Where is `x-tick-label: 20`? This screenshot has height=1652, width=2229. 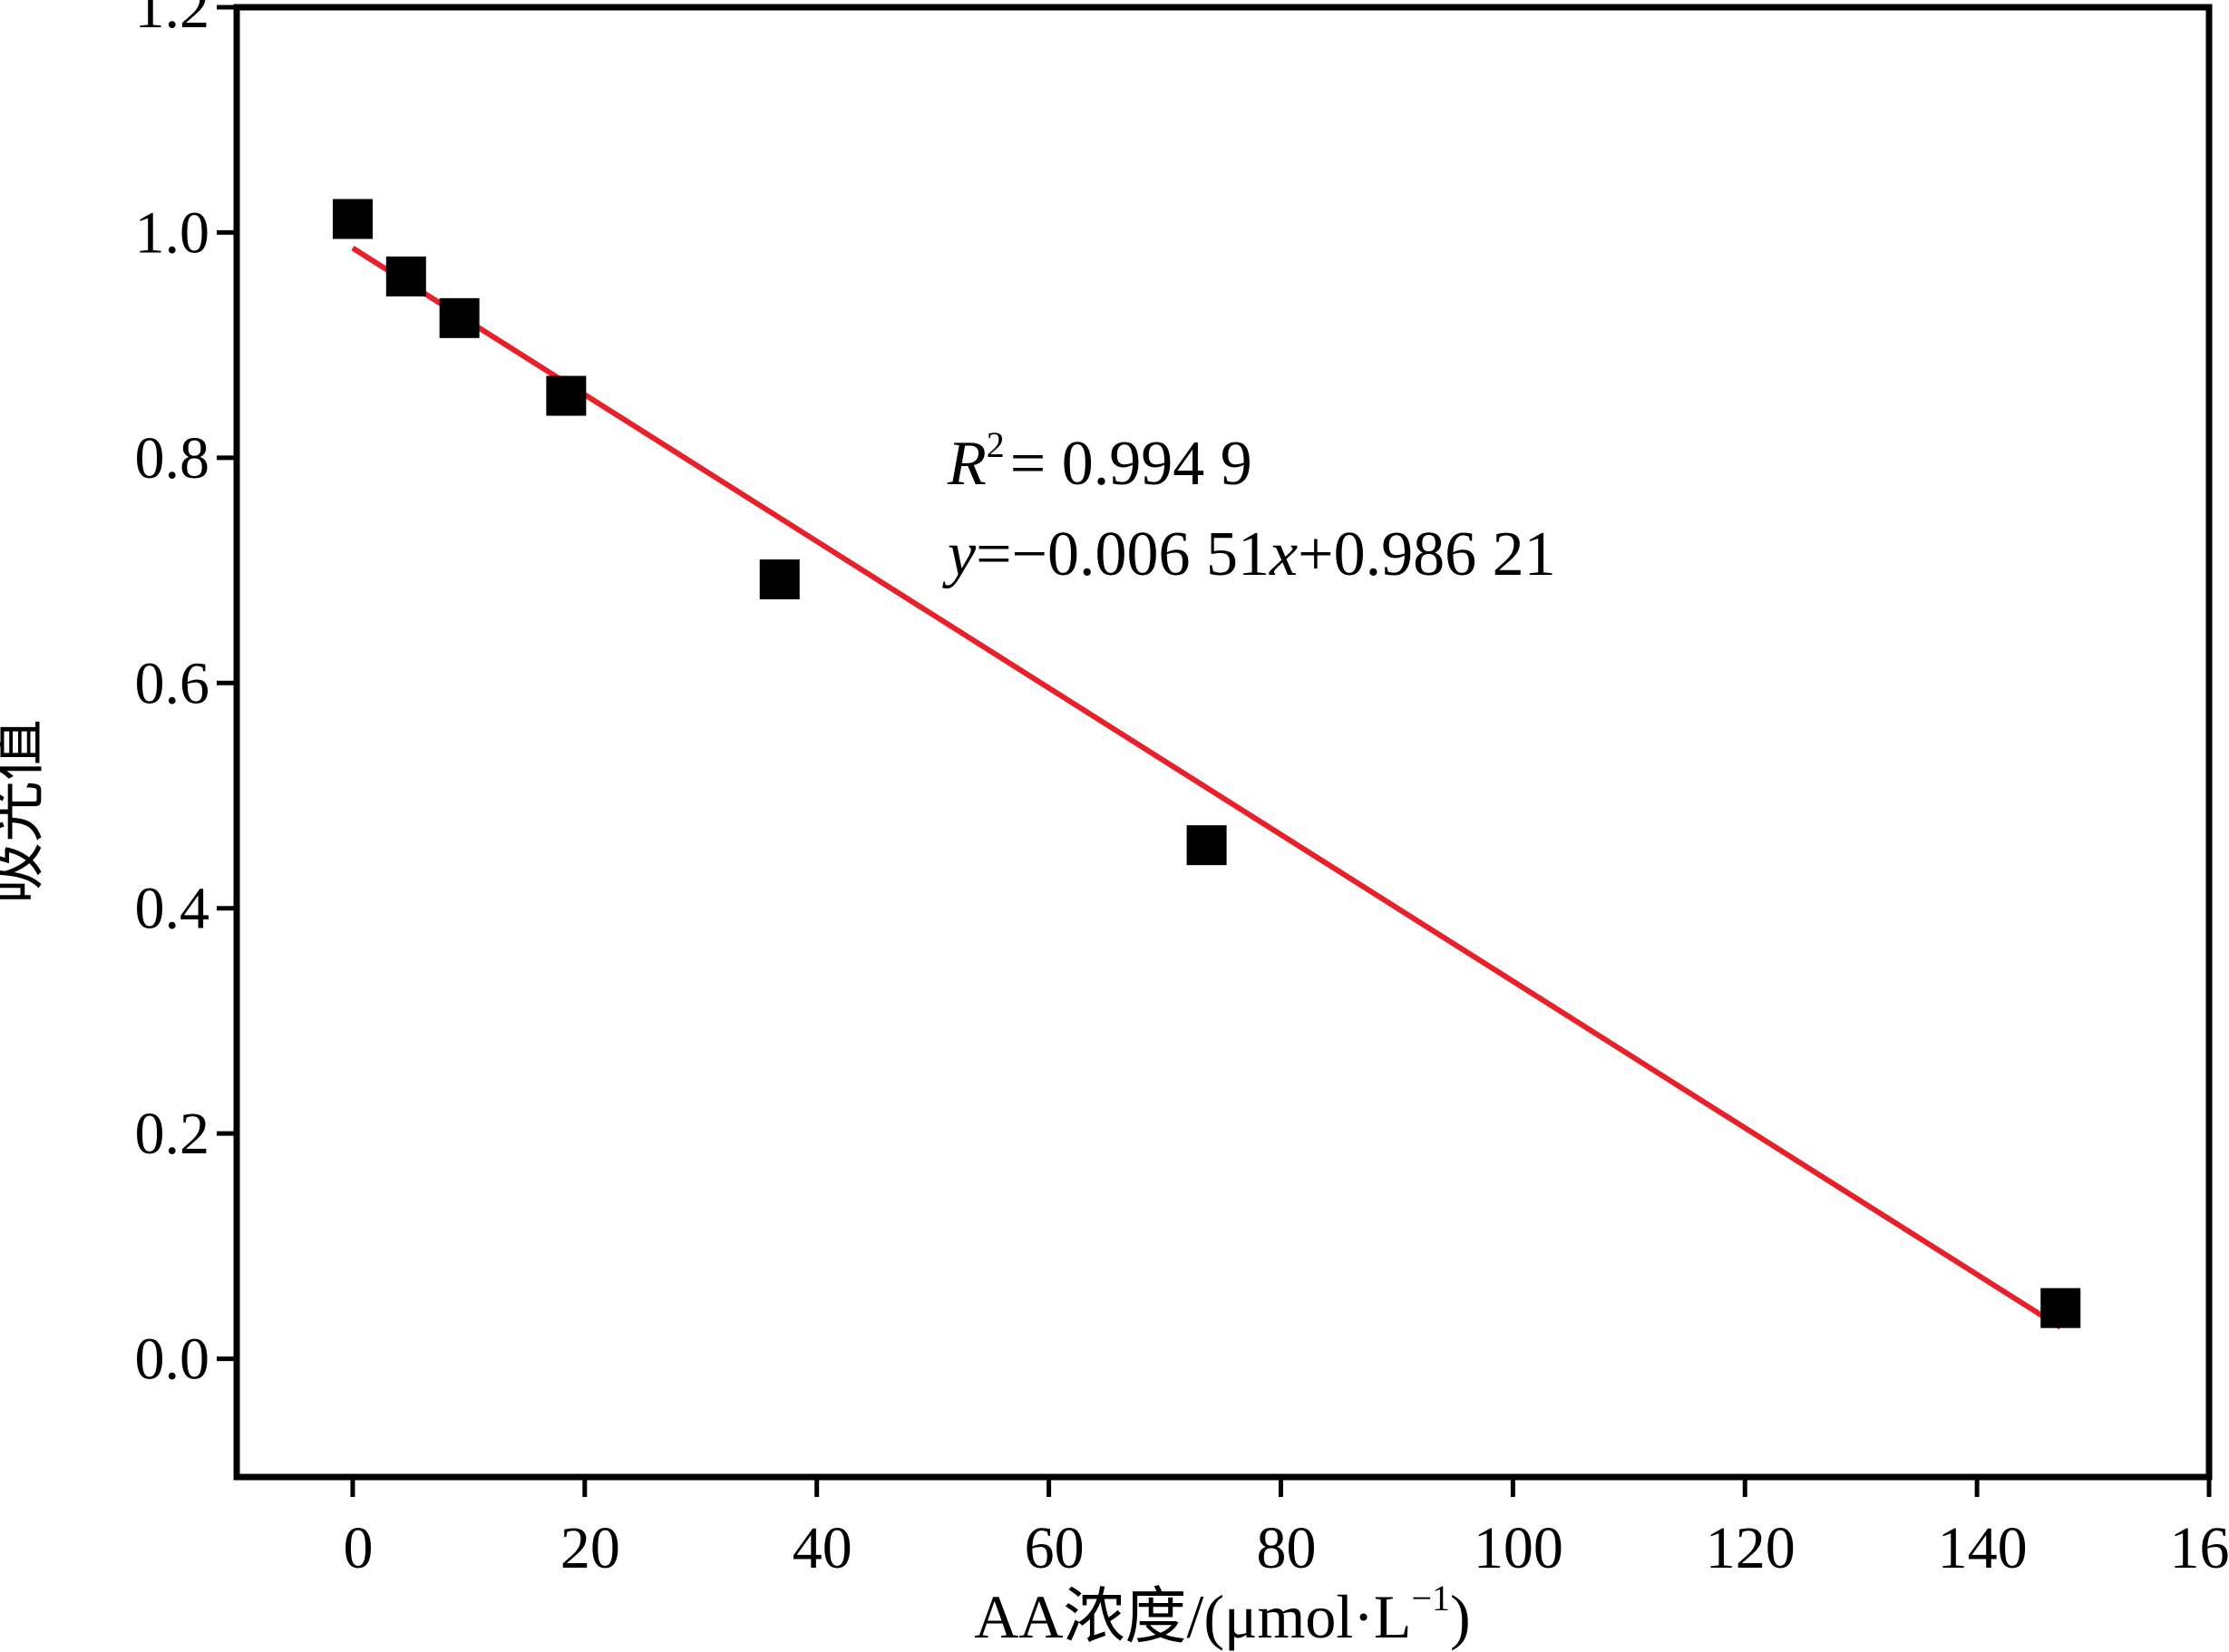 x-tick-label: 20 is located at coordinates (590, 1548).